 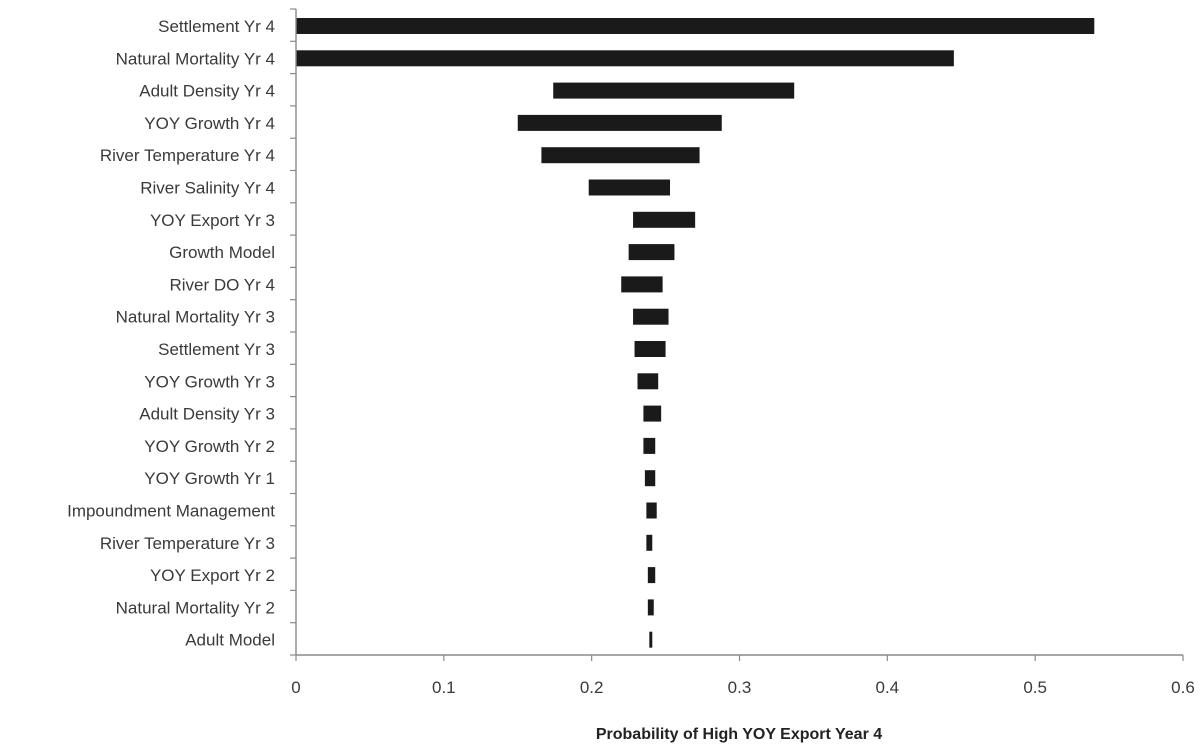 I want to click on category-label-0: Settlement Yr 4, so click(x=216, y=26).